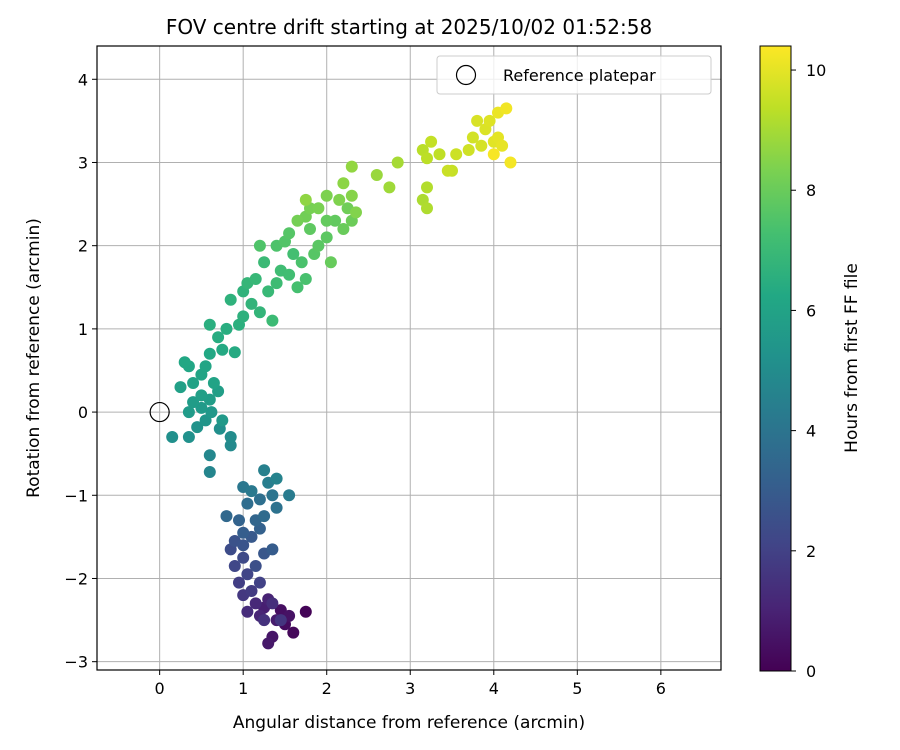 This screenshot has width=900, height=750. I want to click on x-tick-label: 3, so click(410, 688).